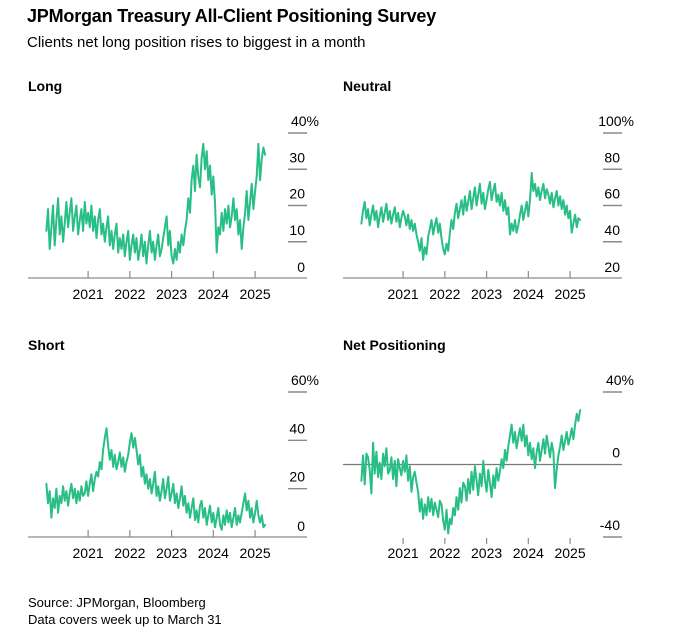 This screenshot has width=673, height=638. I want to click on chart-net-positioning-plot: 2021 2022 2023 2024 2025 40% 0 -40, so click(488, 466).